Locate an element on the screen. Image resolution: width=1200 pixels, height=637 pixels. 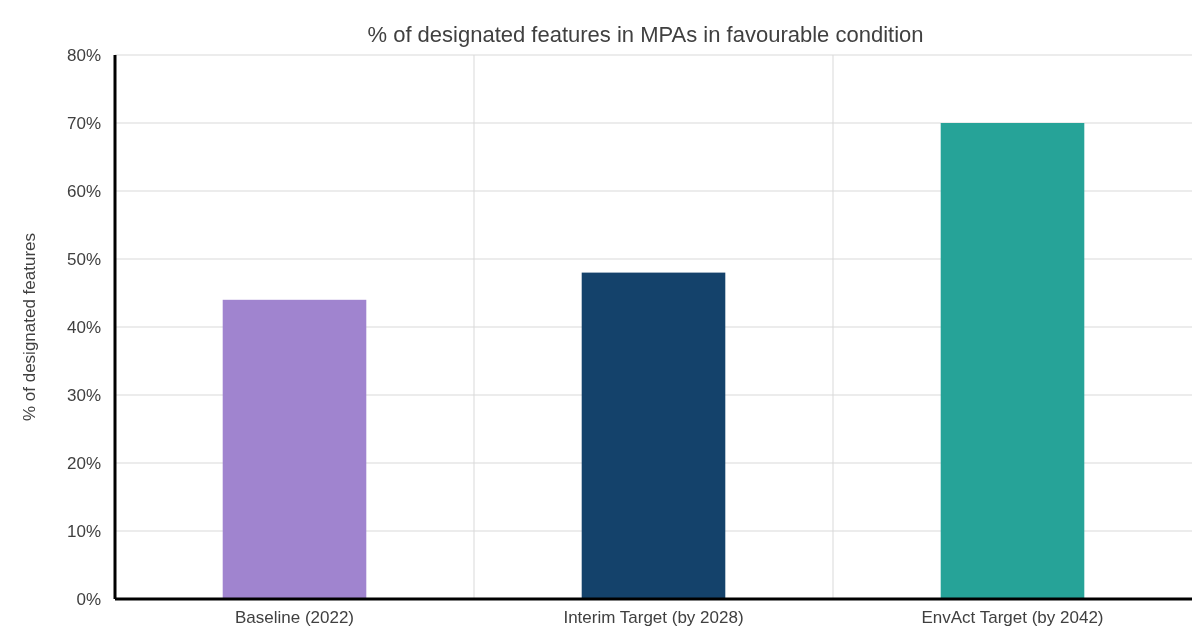
y-tick-label: 30% is located at coordinates (83, 395).